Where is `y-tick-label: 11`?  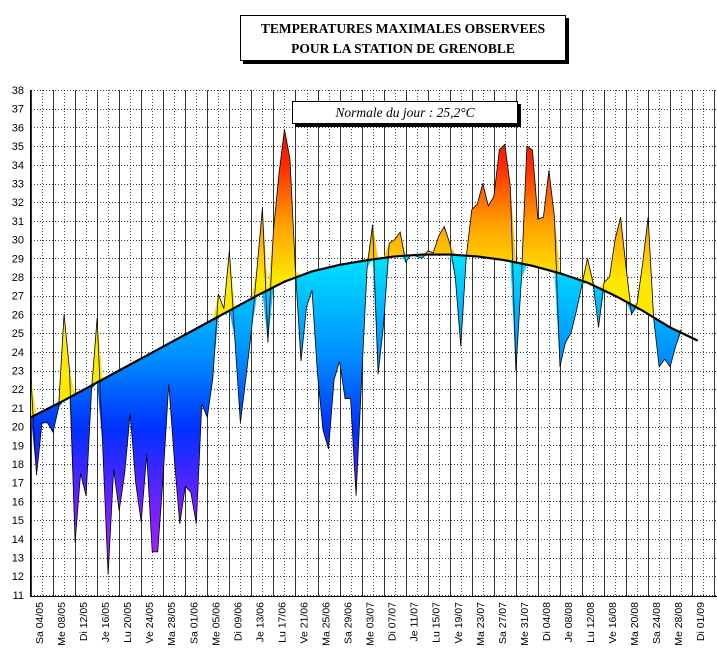 y-tick-label: 11 is located at coordinates (18, 596).